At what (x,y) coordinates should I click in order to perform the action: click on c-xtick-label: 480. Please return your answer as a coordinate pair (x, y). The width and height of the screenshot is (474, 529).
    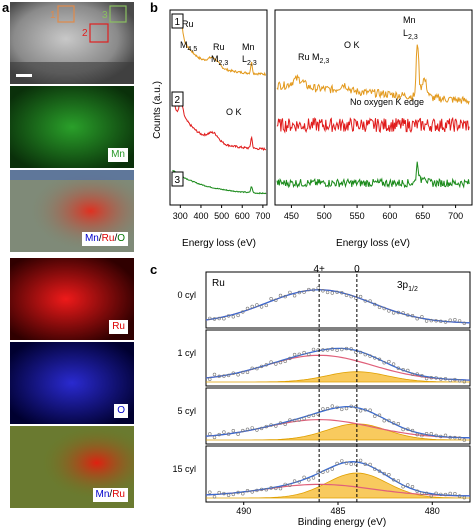
    Looking at the image, I should click on (432, 511).